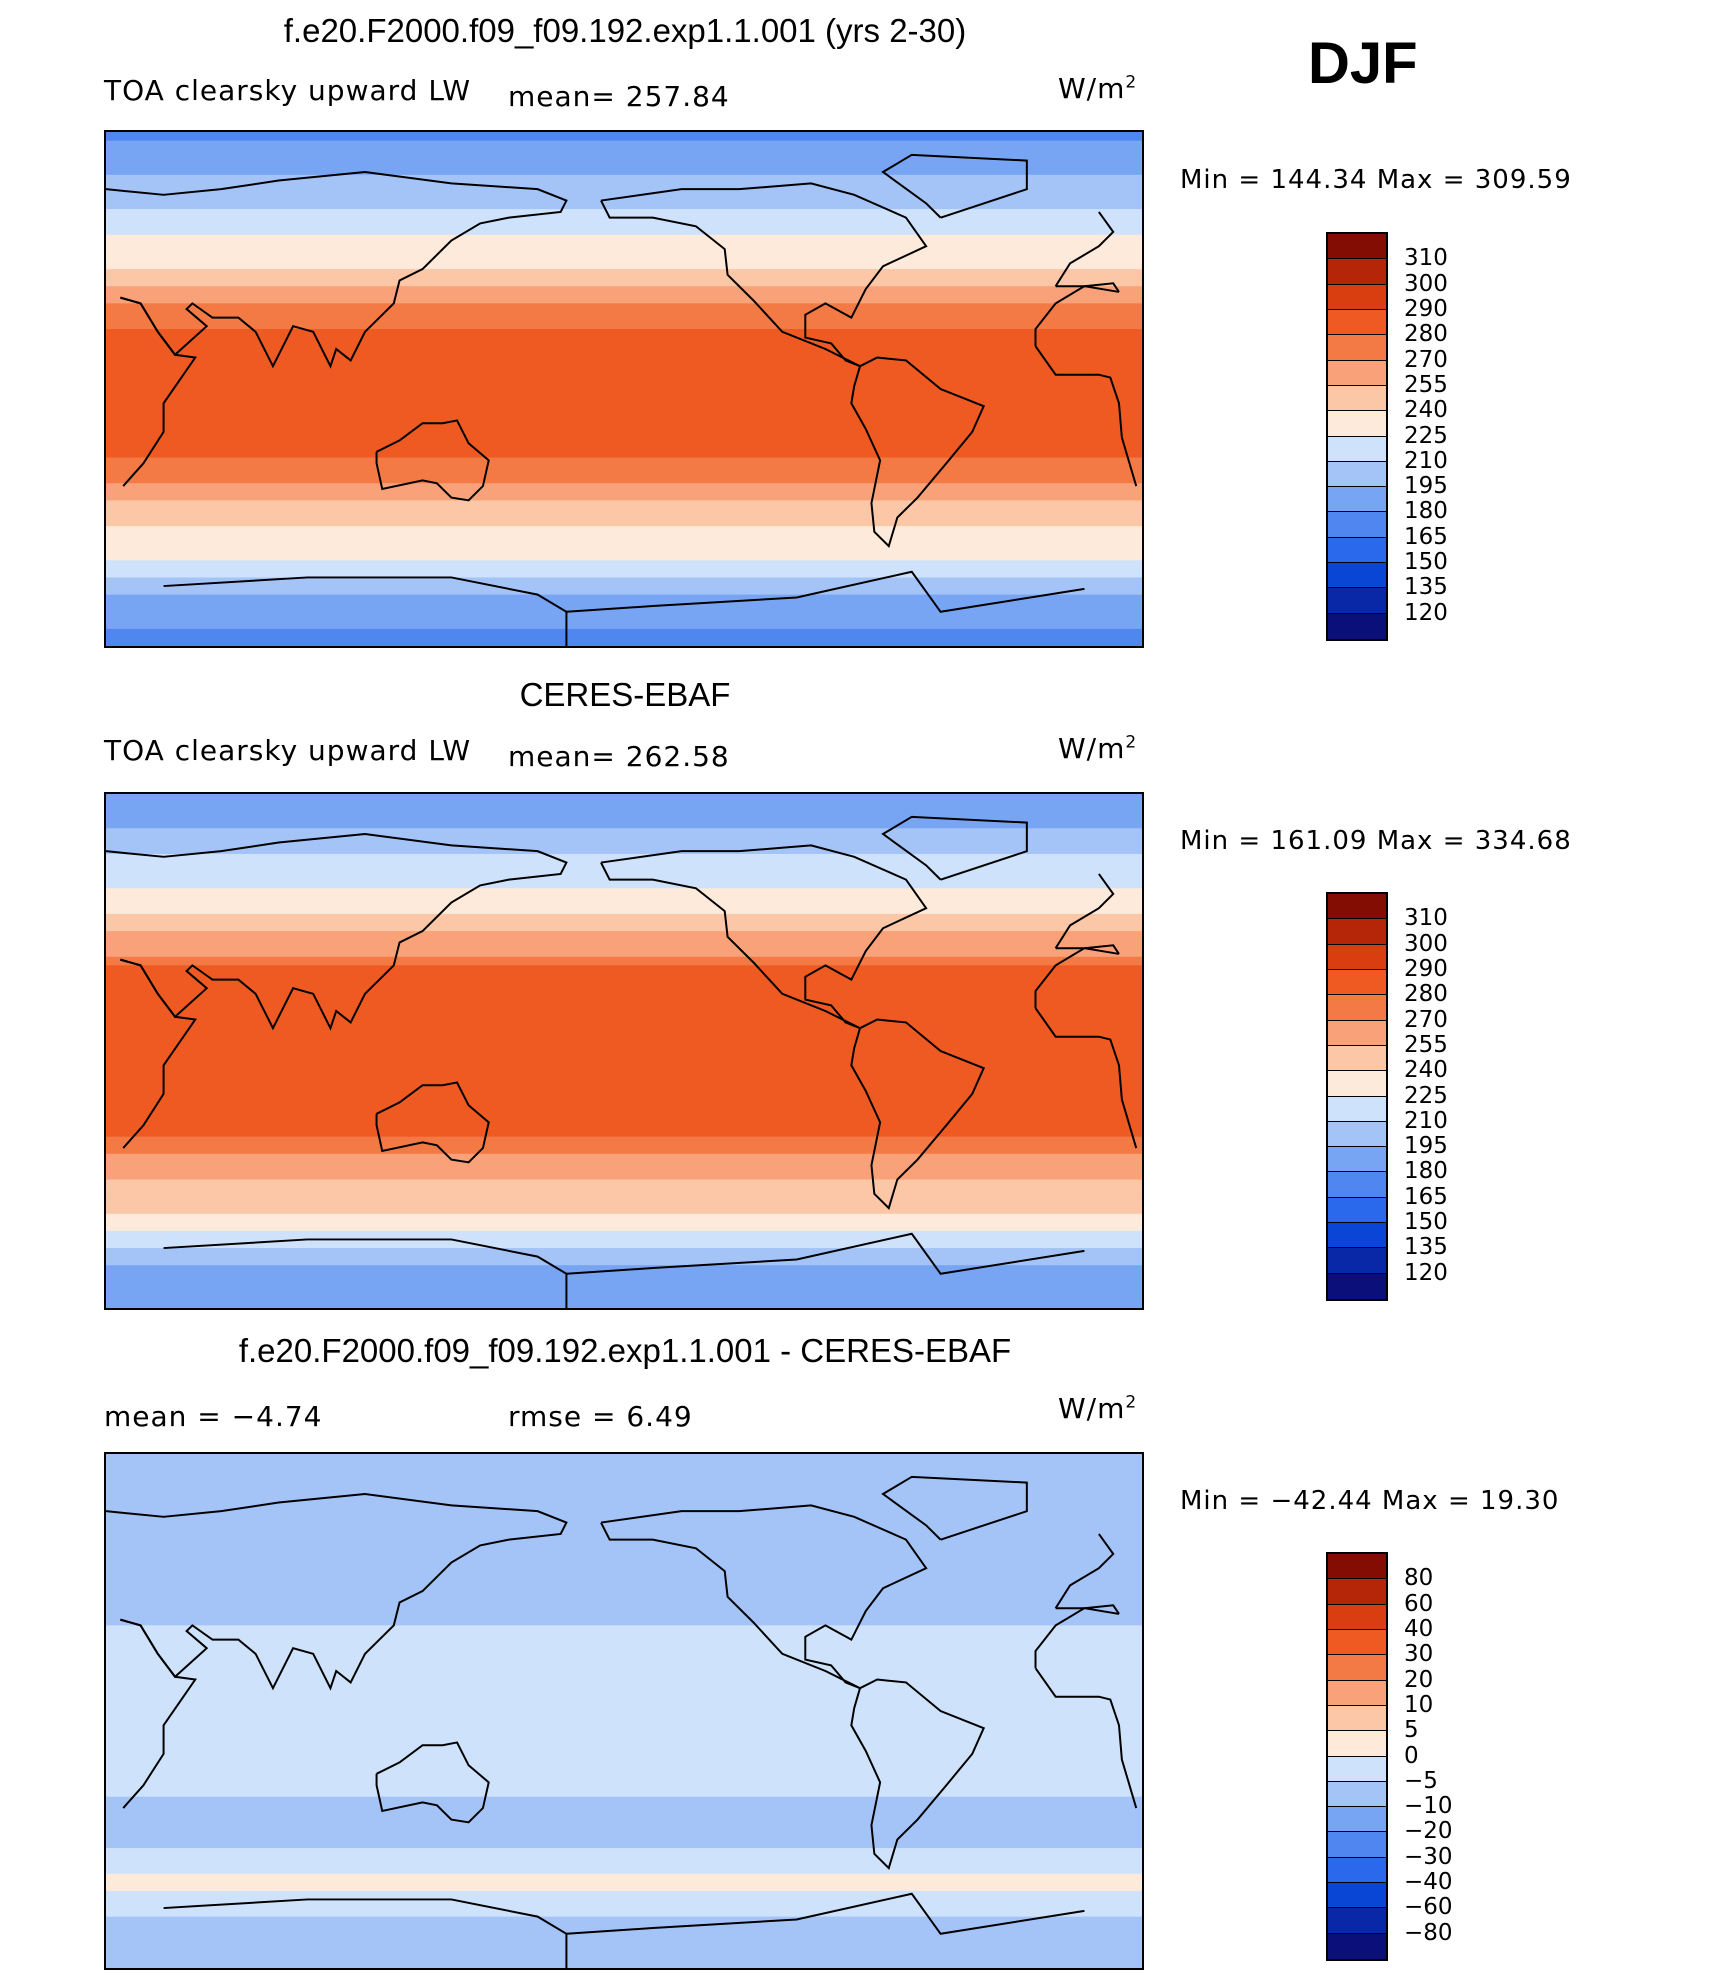  I want to click on colorbar-tick-label: −5, so click(1421, 1780).